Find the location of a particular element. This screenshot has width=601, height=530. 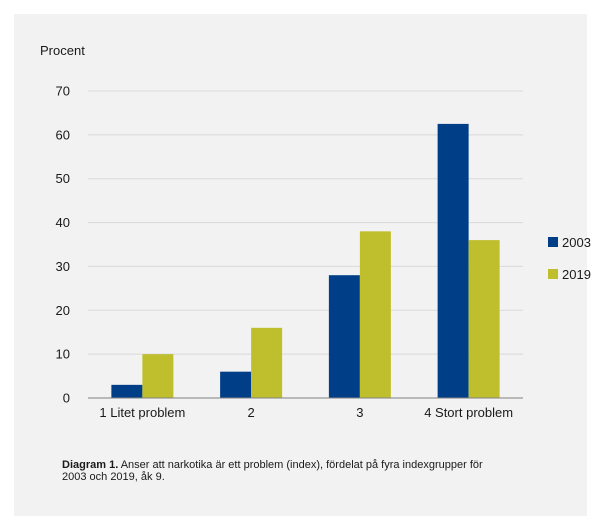

y-tick-label: 0 is located at coordinates (66, 398).